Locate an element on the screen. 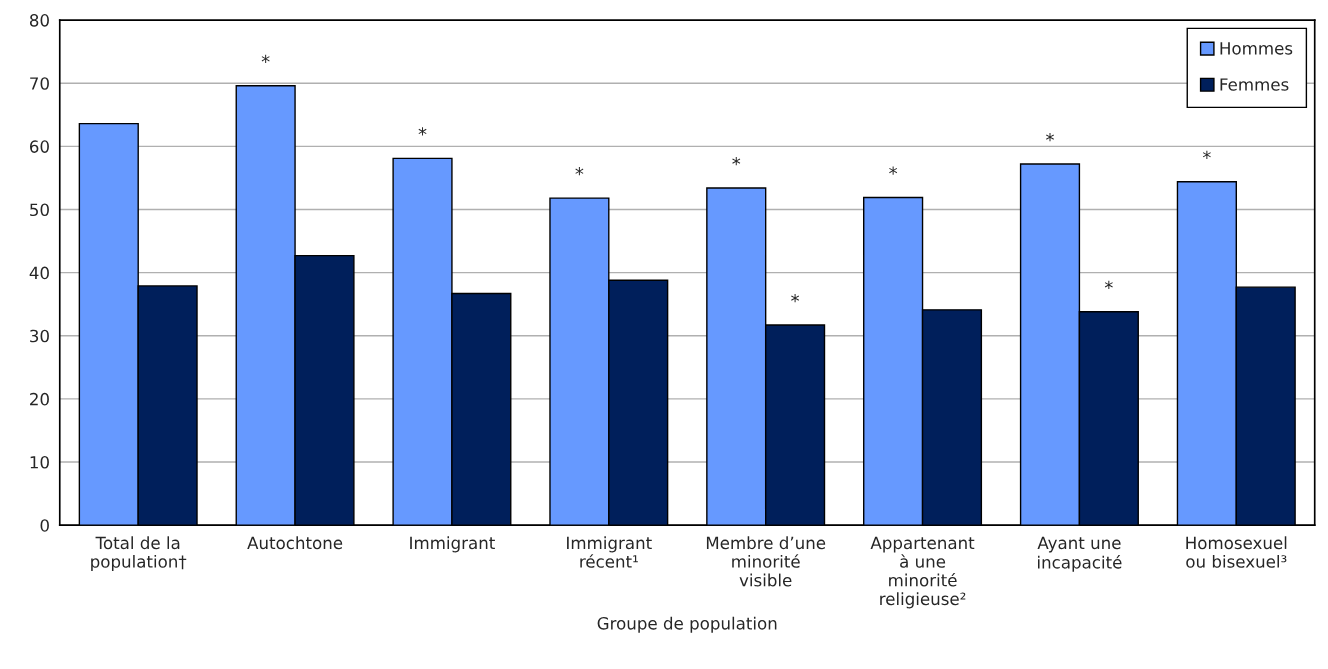 This screenshot has height=669, width=1328. y-tick-label: 0 is located at coordinates (44, 525).